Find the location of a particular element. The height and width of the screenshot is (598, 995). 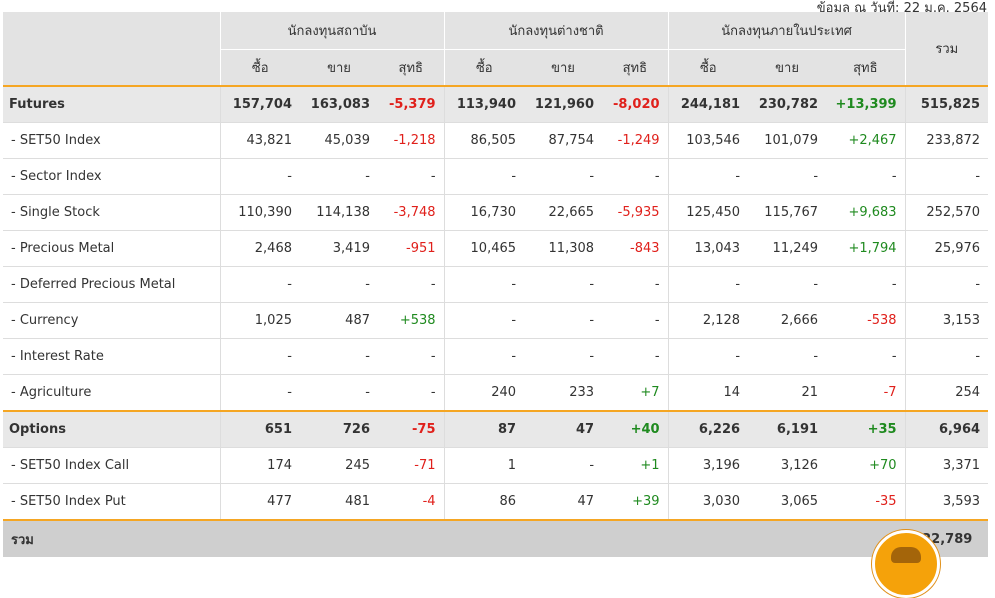

cell-buy: 477 is located at coordinates (260, 502).